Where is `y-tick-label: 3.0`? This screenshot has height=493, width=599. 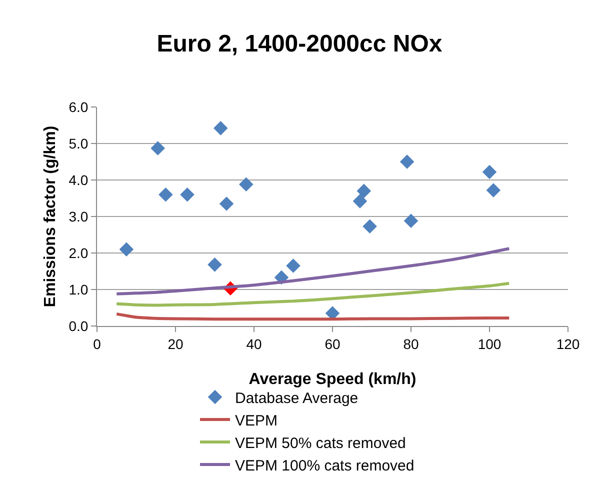
y-tick-label: 3.0 is located at coordinates (78, 216).